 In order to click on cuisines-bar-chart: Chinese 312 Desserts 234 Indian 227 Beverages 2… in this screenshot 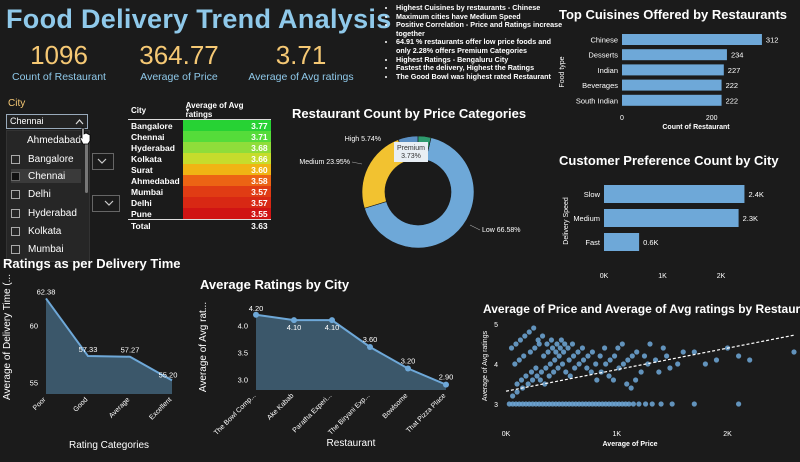, I will do `click(668, 82)`.